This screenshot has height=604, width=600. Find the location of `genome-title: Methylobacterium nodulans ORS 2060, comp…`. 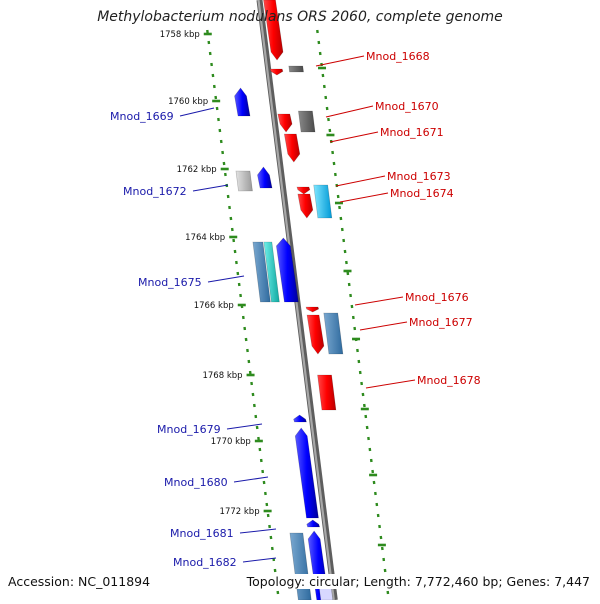

genome-title: Methylobacterium nodulans ORS 2060, comp… is located at coordinates (300, 17).